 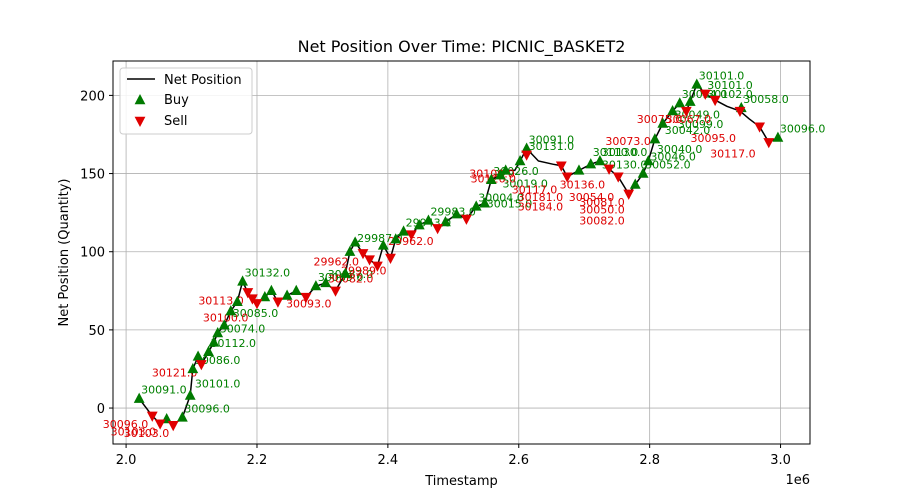 What do you see at coordinates (649, 460) in the screenshot?
I see `x-tick-label: 2.8` at bounding box center [649, 460].